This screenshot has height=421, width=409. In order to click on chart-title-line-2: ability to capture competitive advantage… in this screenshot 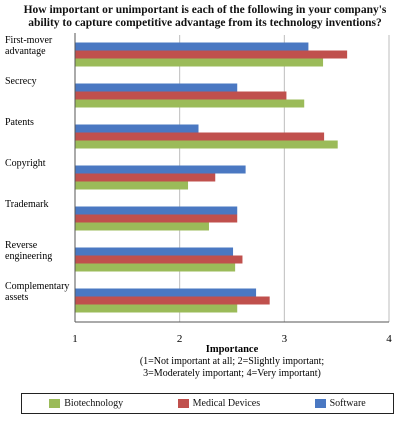, I will do `click(205, 23)`.